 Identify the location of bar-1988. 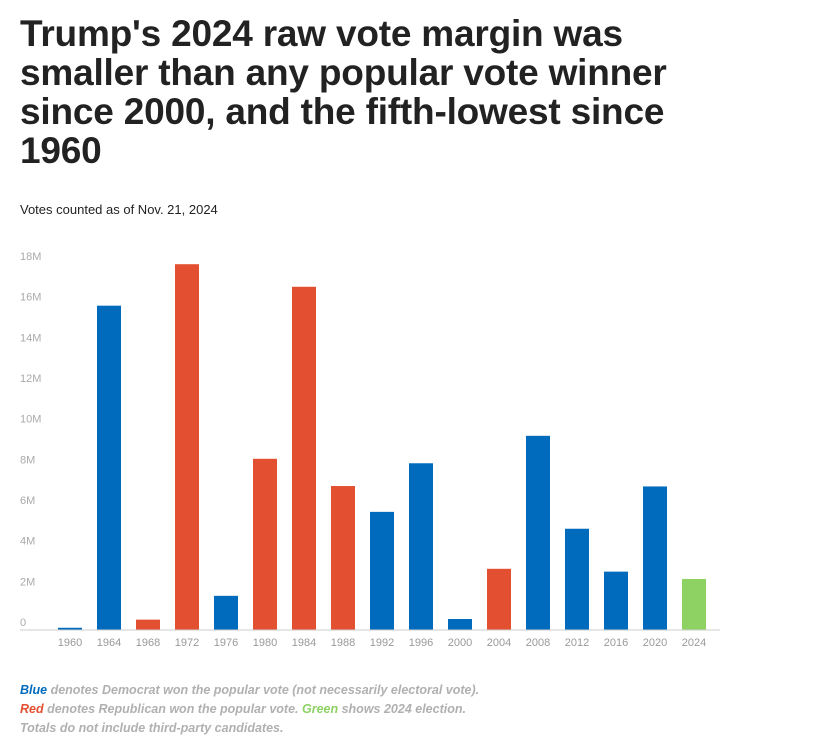
(343, 558).